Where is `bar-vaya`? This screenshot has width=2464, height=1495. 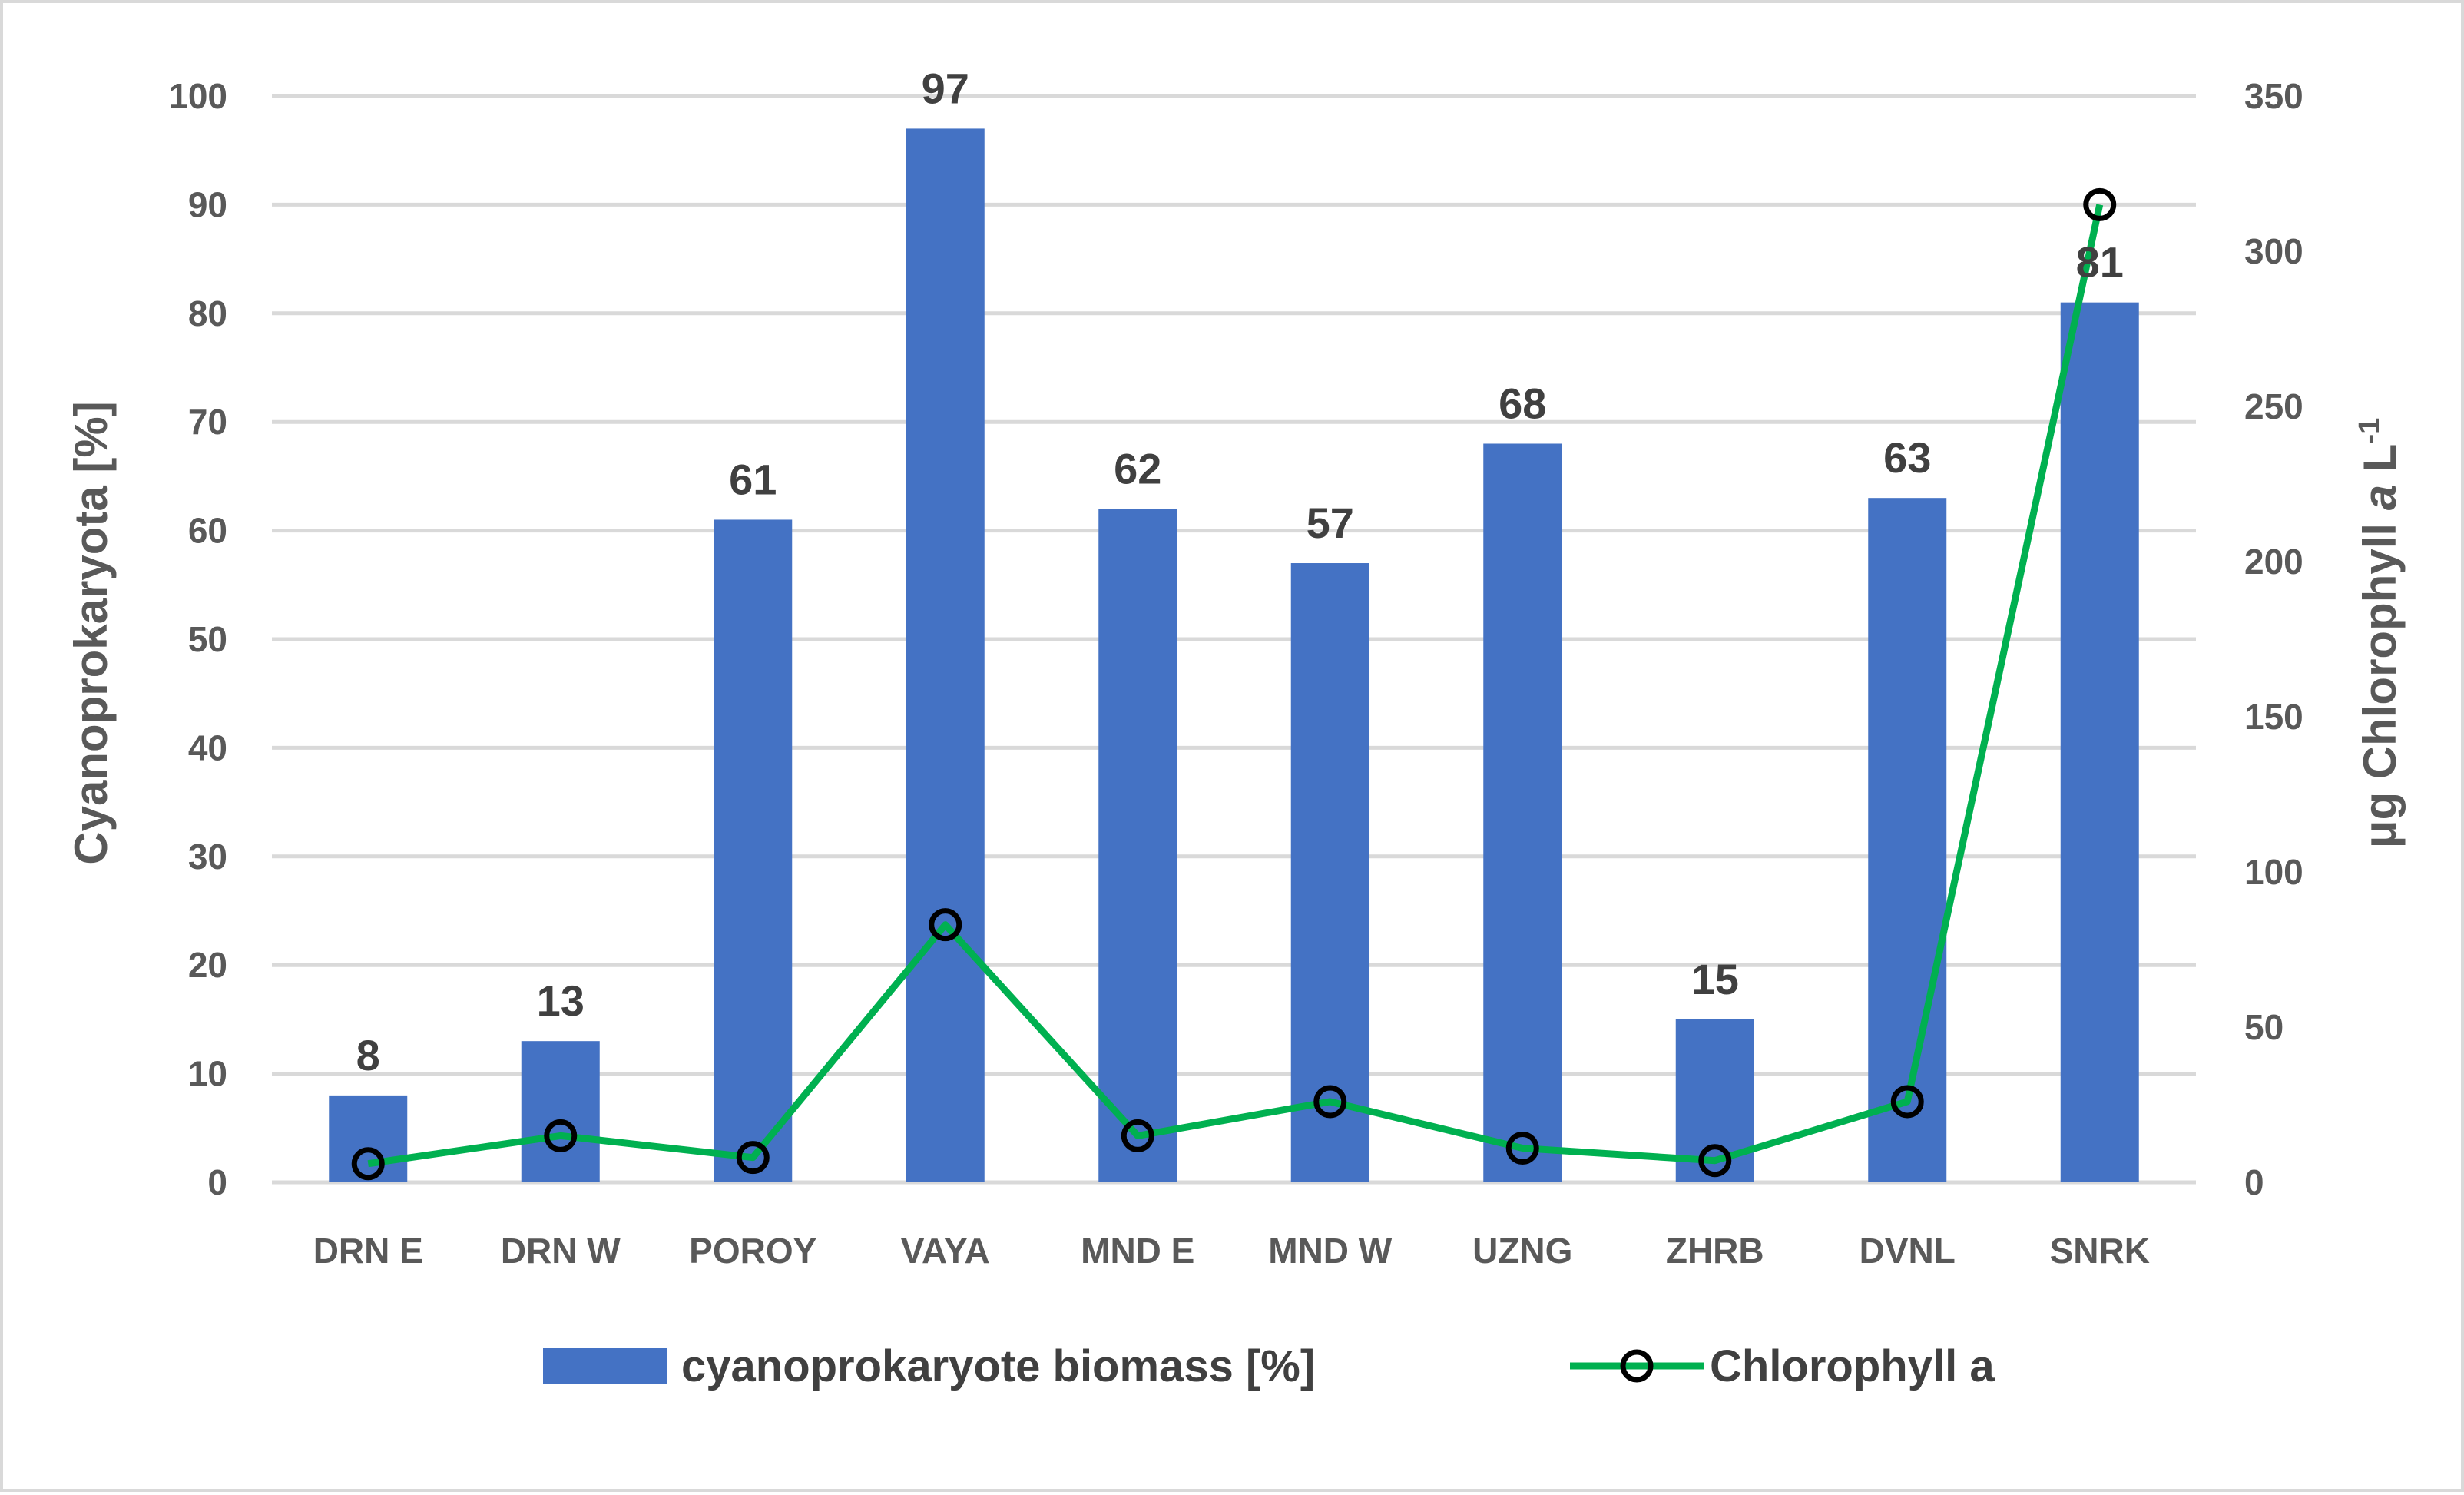
bar-vaya is located at coordinates (946, 655).